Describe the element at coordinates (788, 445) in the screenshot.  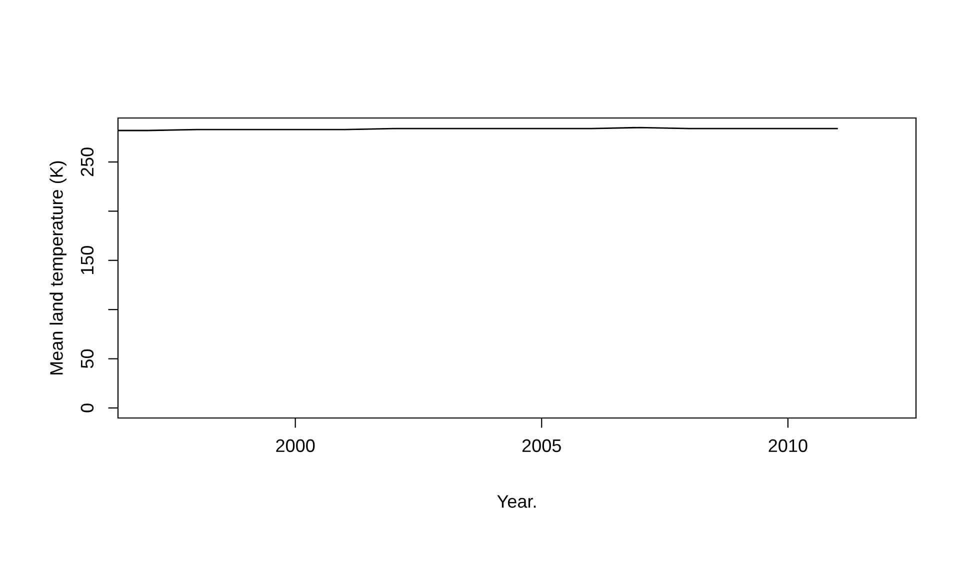
I see `x-tick-label: 2010` at that location.